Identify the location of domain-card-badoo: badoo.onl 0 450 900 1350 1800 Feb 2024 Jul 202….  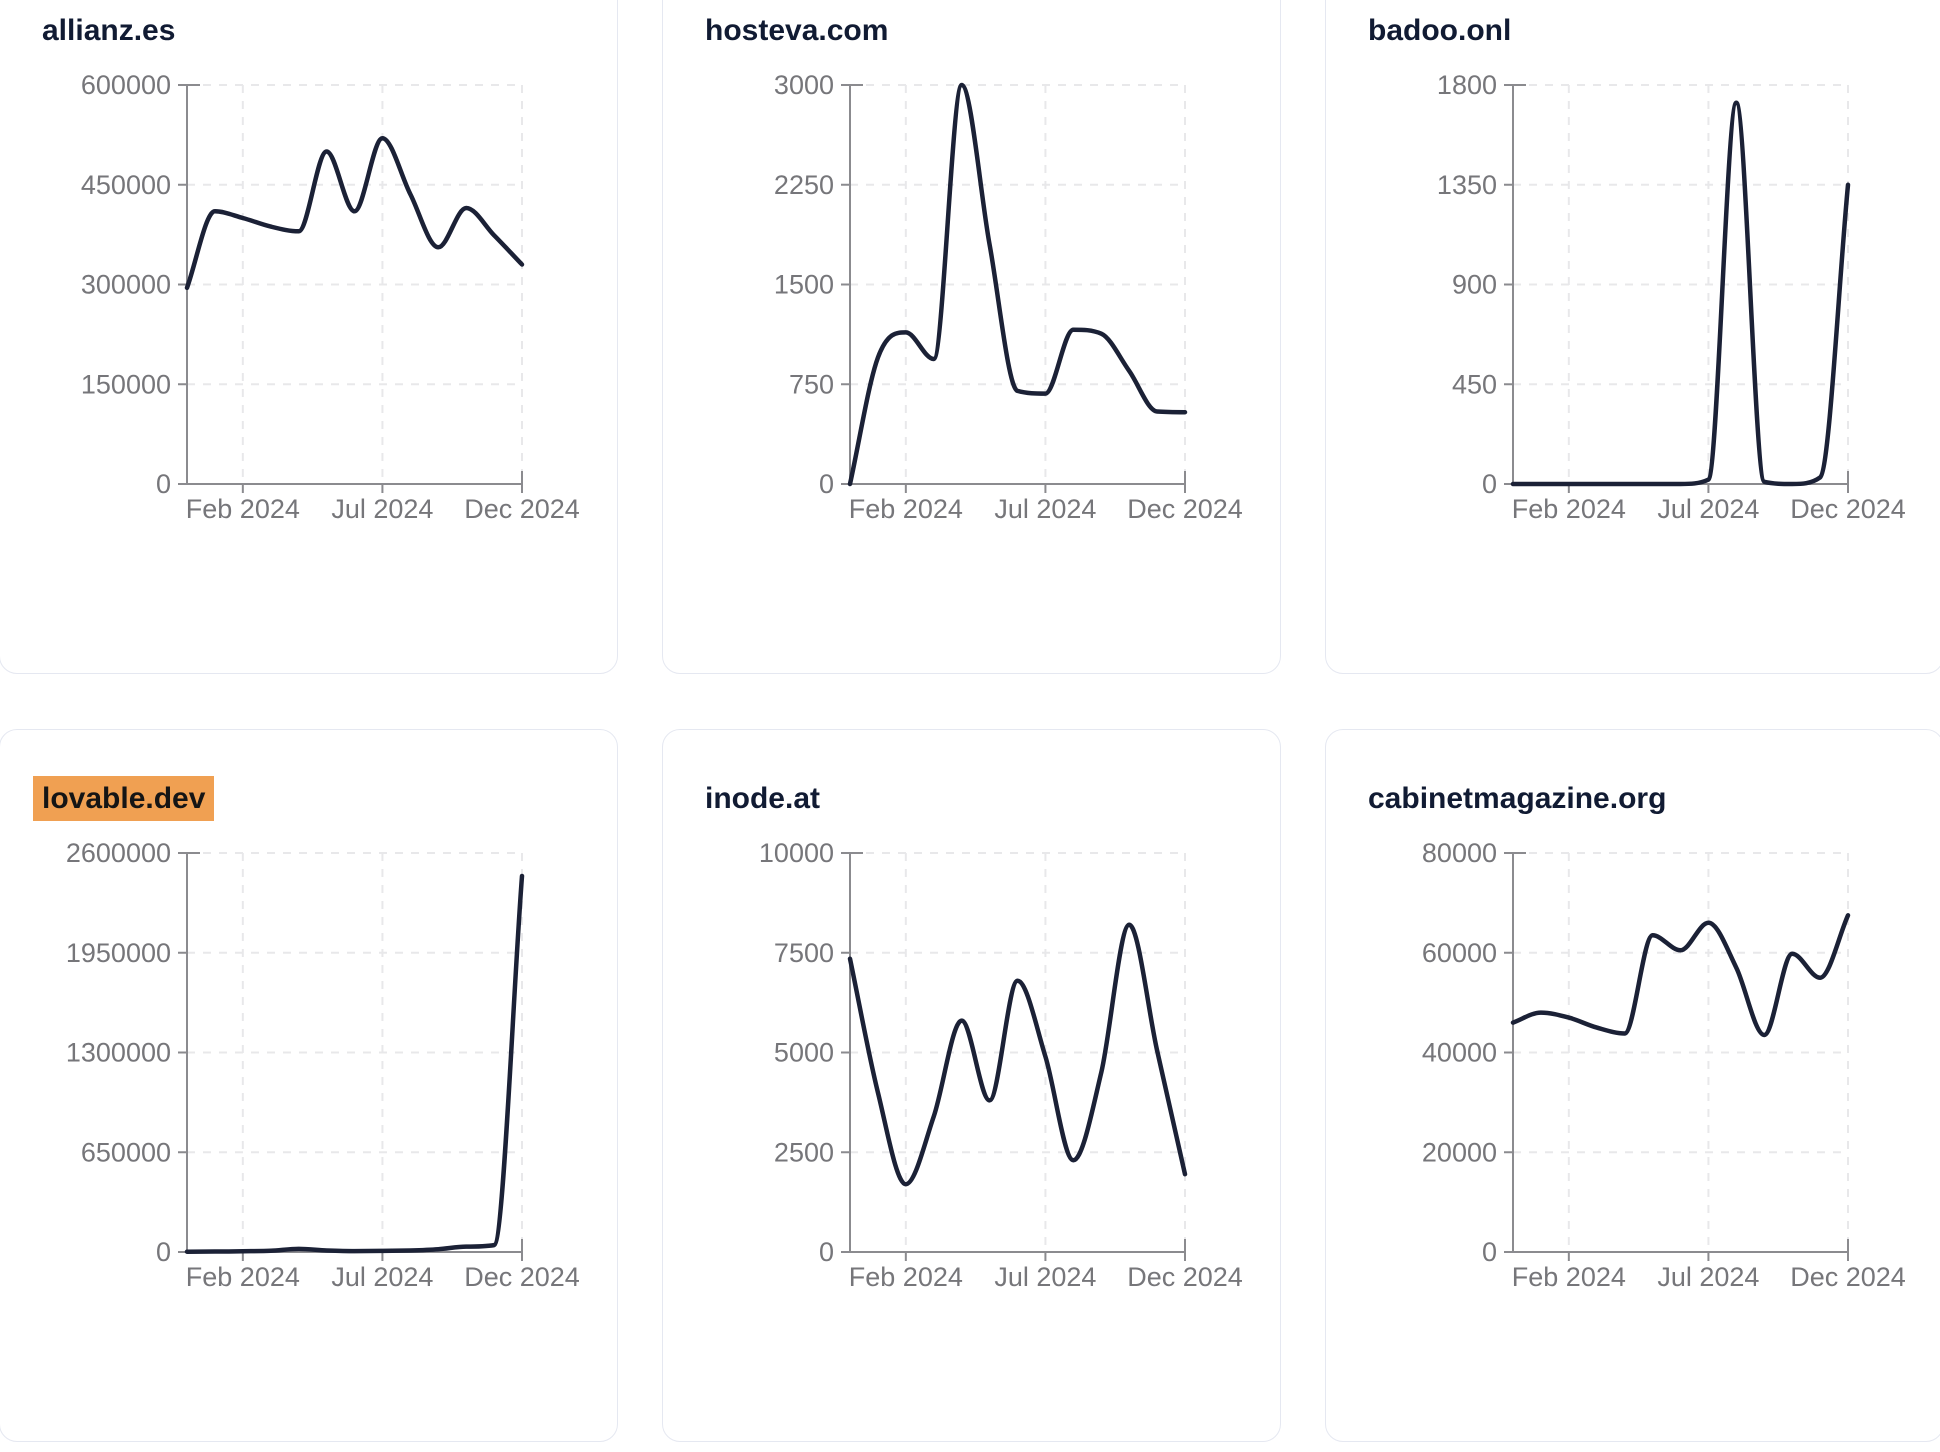
(1632, 337).